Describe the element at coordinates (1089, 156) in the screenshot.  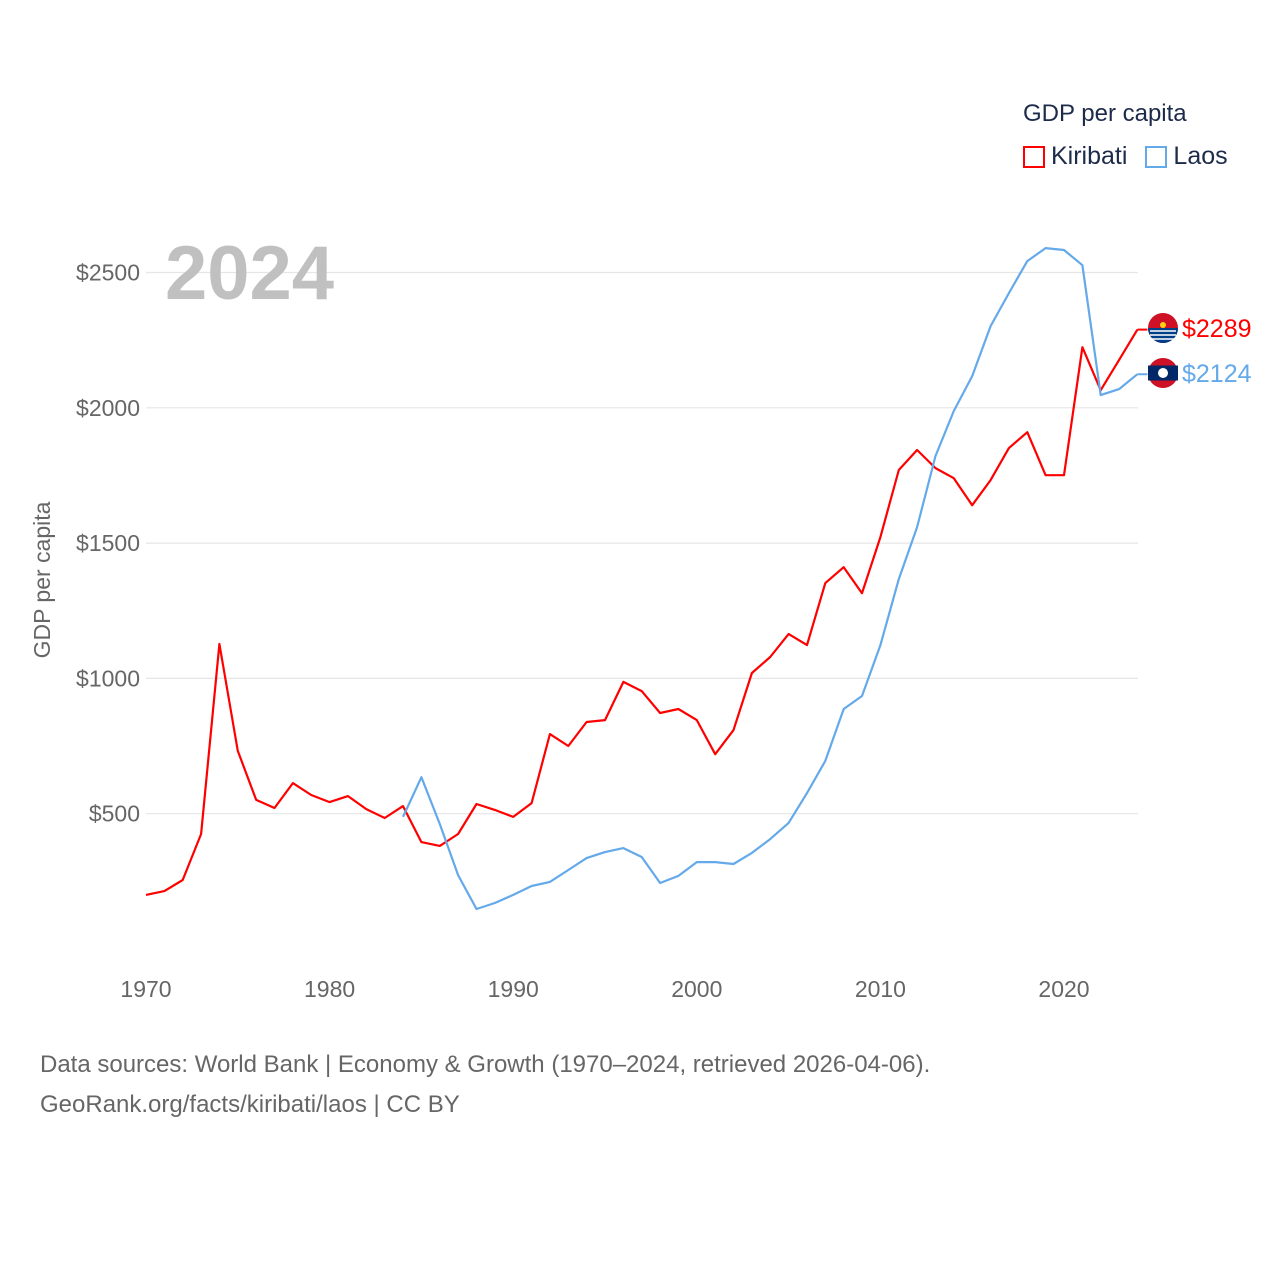
I see `legend-label-kiribati: Kiribati` at that location.